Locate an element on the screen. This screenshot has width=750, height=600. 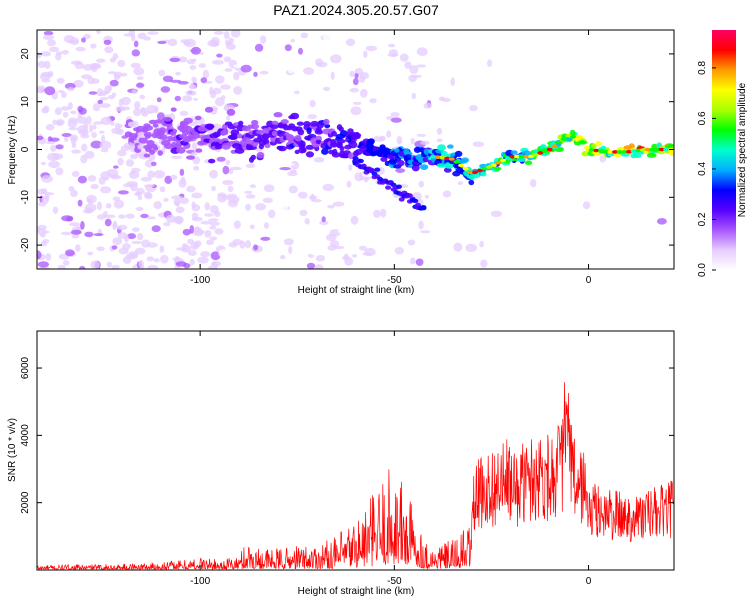
x-tick-label: -50 is located at coordinates (394, 280).